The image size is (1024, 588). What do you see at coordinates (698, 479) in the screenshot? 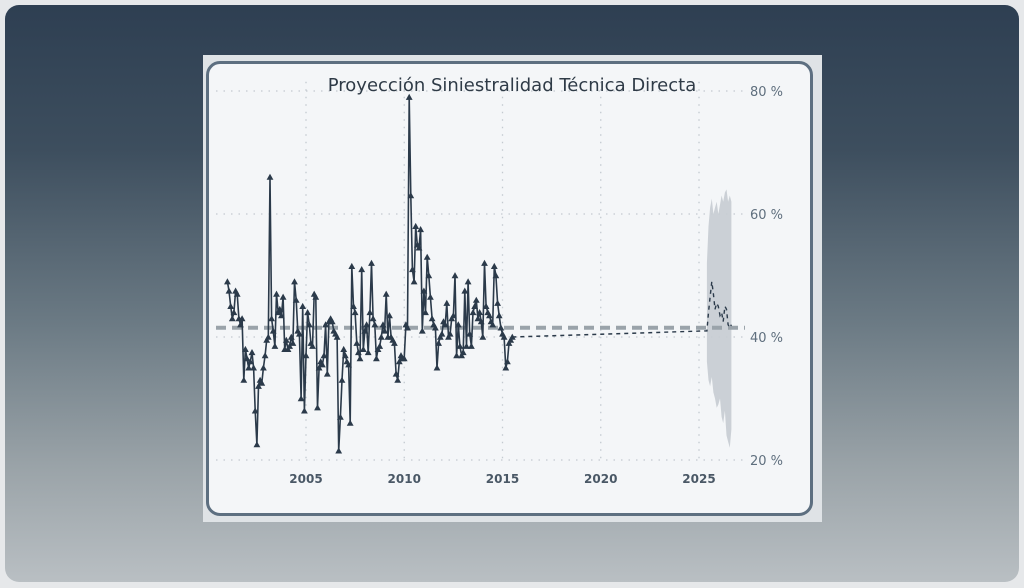
I see `x-tick-label: 2025` at bounding box center [698, 479].